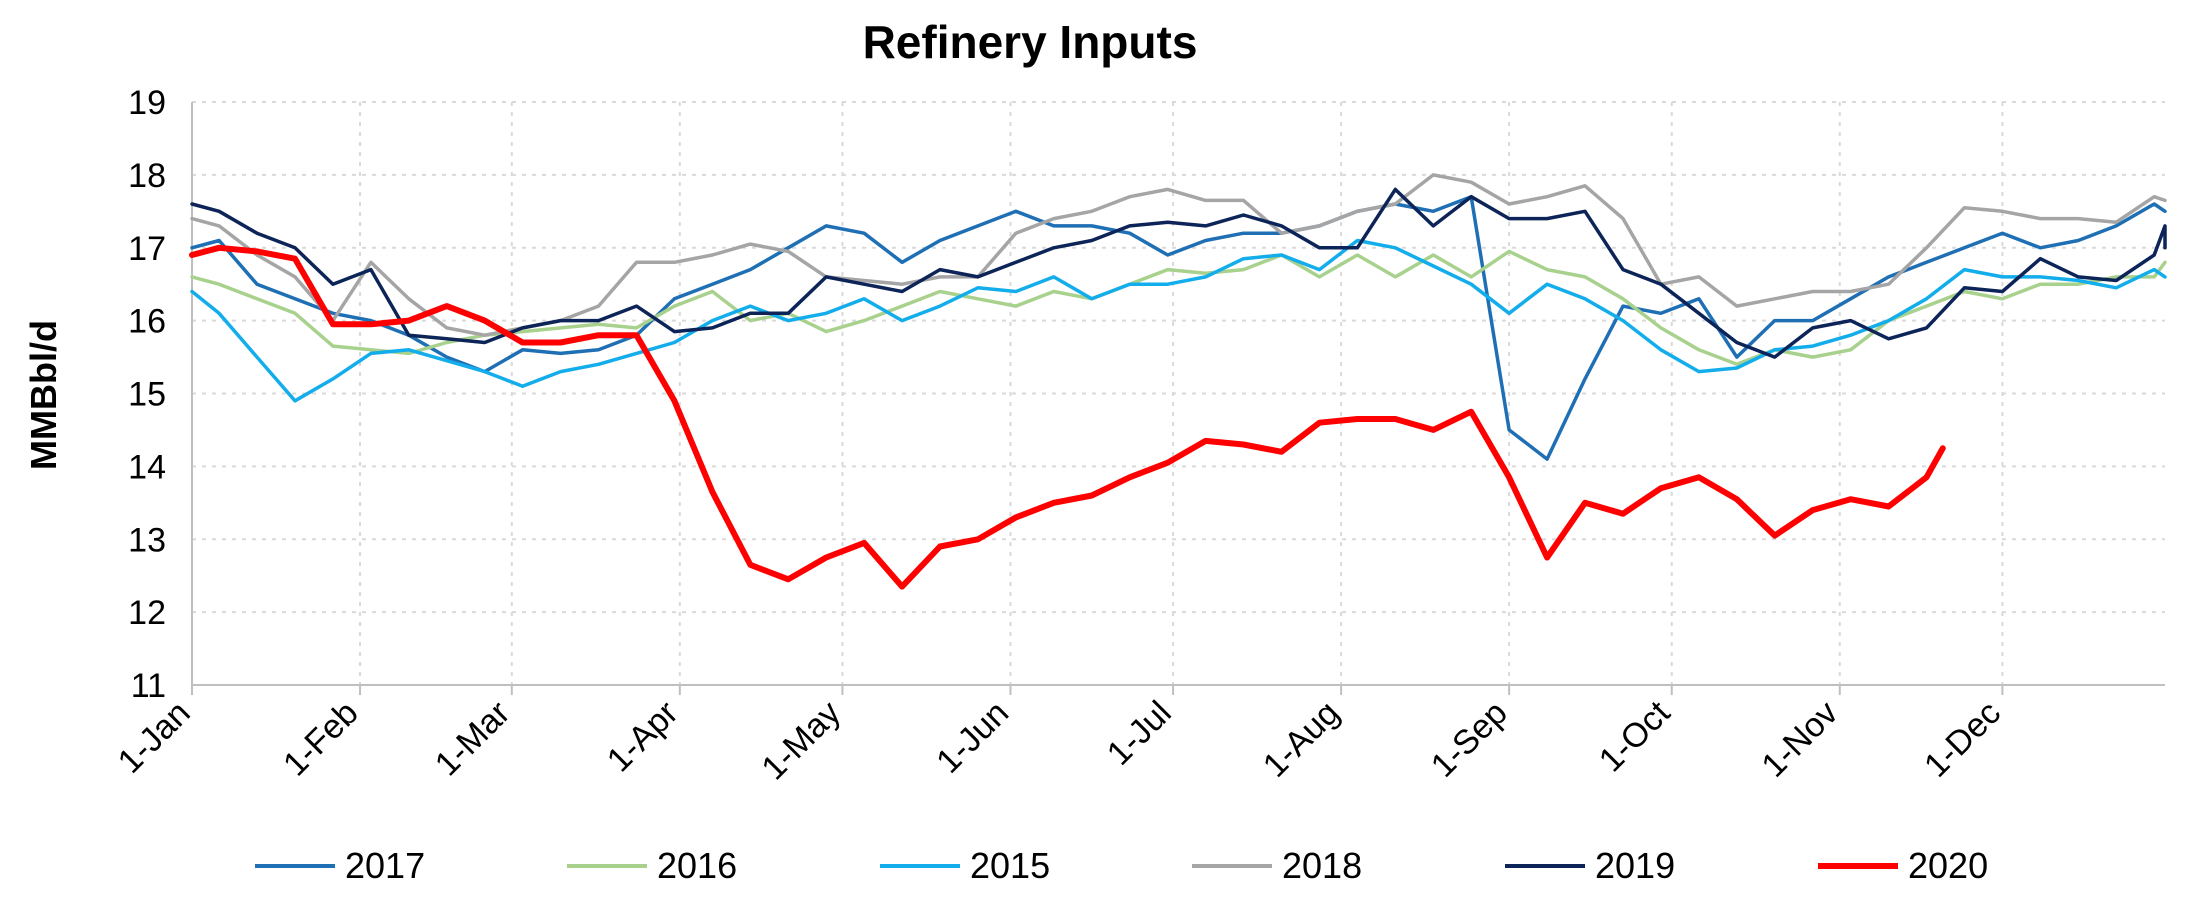 The image size is (2193, 900). I want to click on x-tick-label: 1-Apr, so click(643, 737).